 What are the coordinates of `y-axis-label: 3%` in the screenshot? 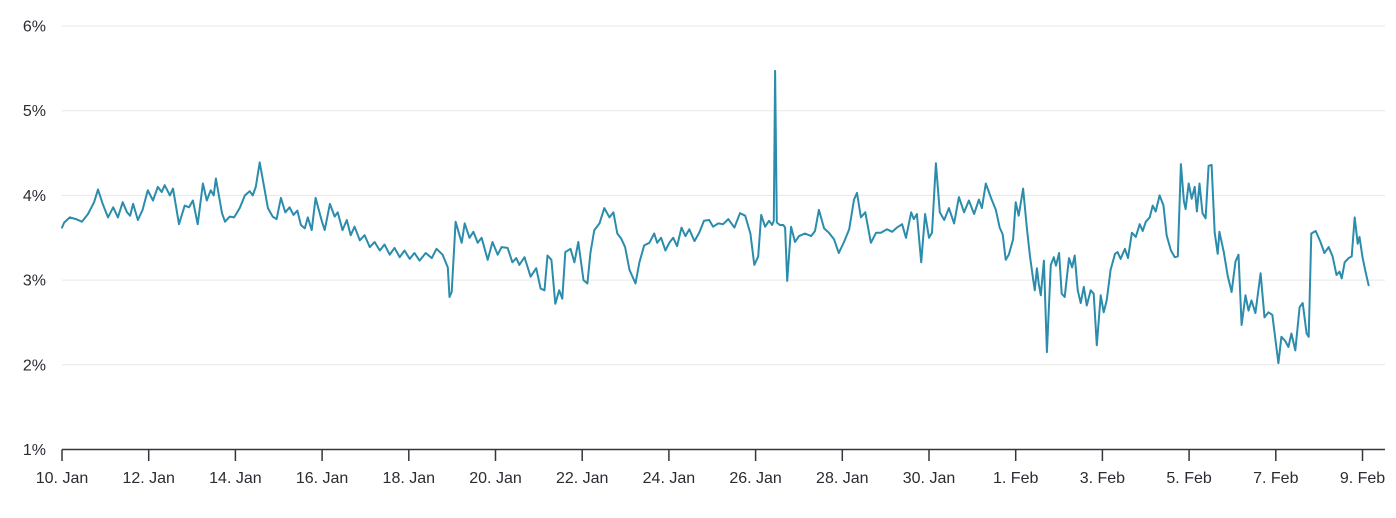 It's located at (34, 281).